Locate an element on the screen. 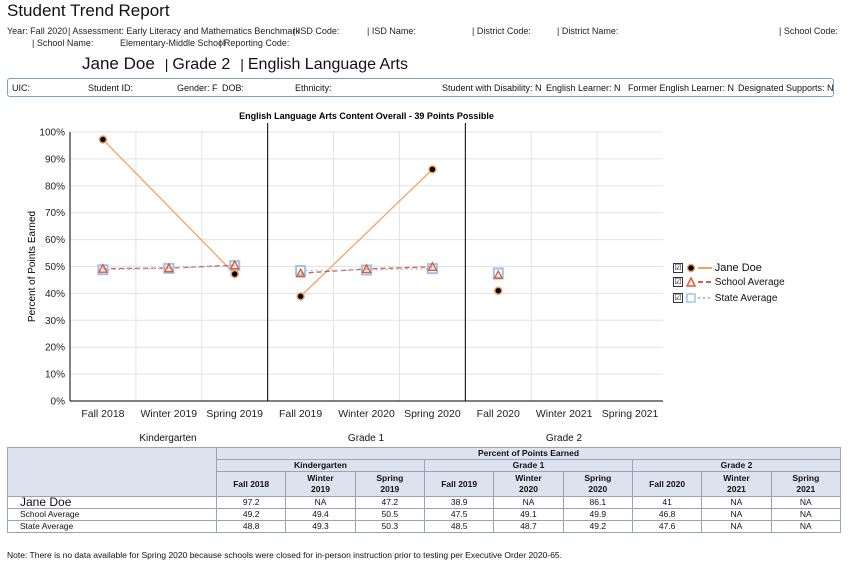 This screenshot has height=573, width=850. table-row-label: Jane Doe is located at coordinates (112, 502).